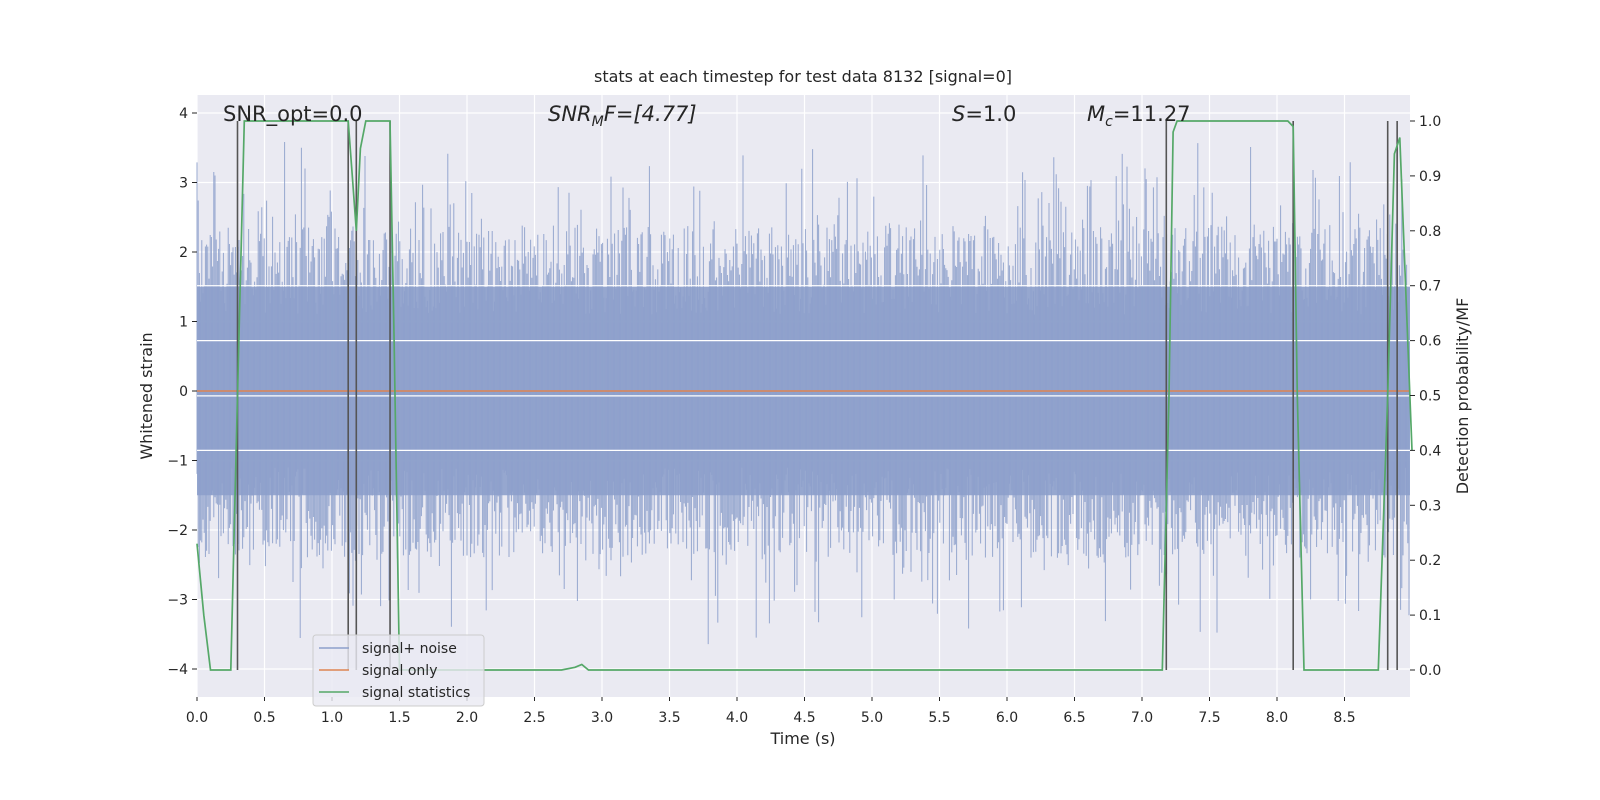 The height and width of the screenshot is (800, 1600). Describe the element at coordinates (183, 323) in the screenshot. I see `y-tick-label: 1` at that location.